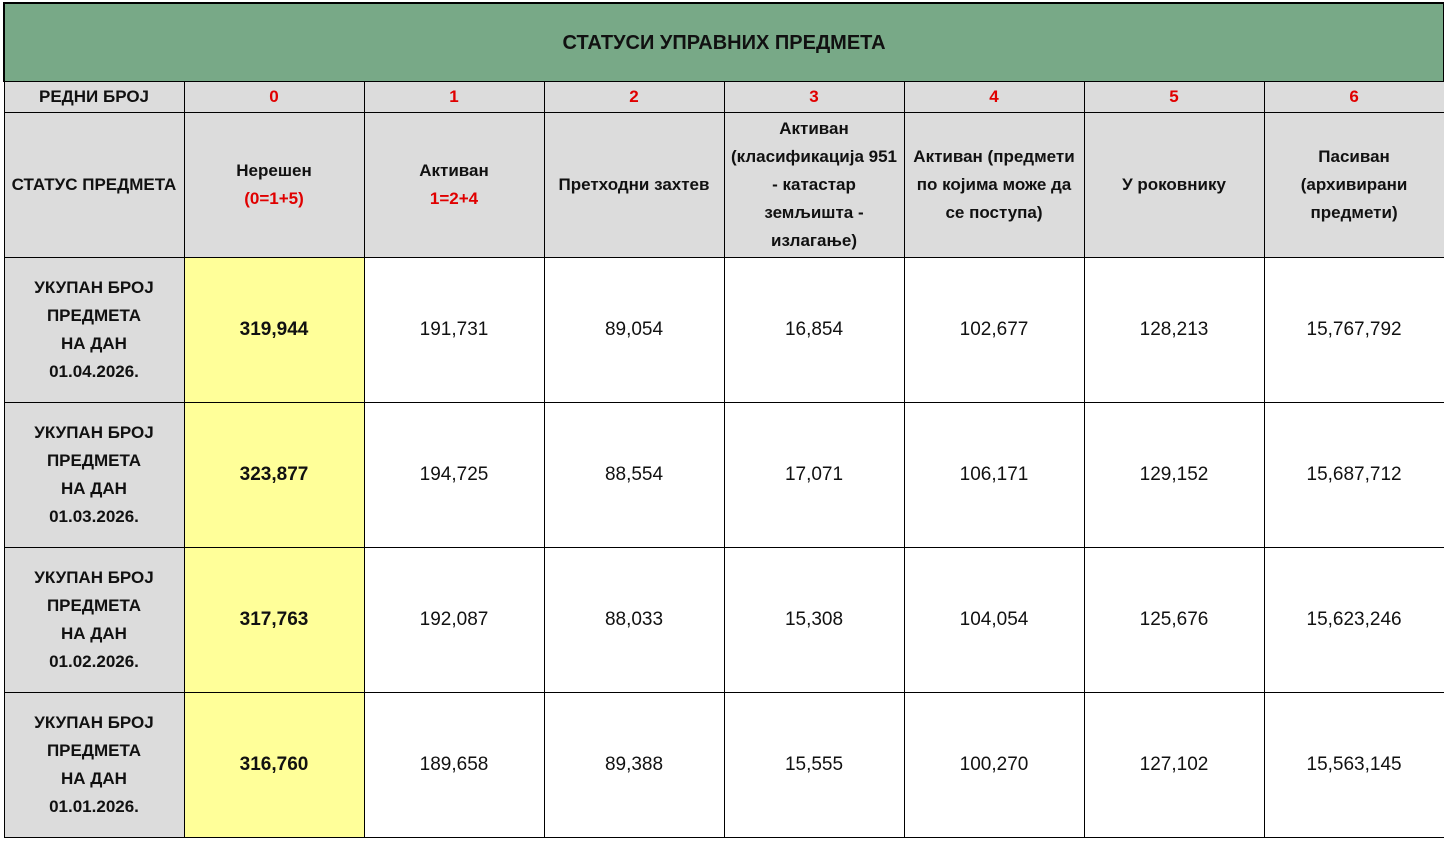 The width and height of the screenshot is (1444, 844). I want to click on value-cell: 100,270, so click(994, 765).